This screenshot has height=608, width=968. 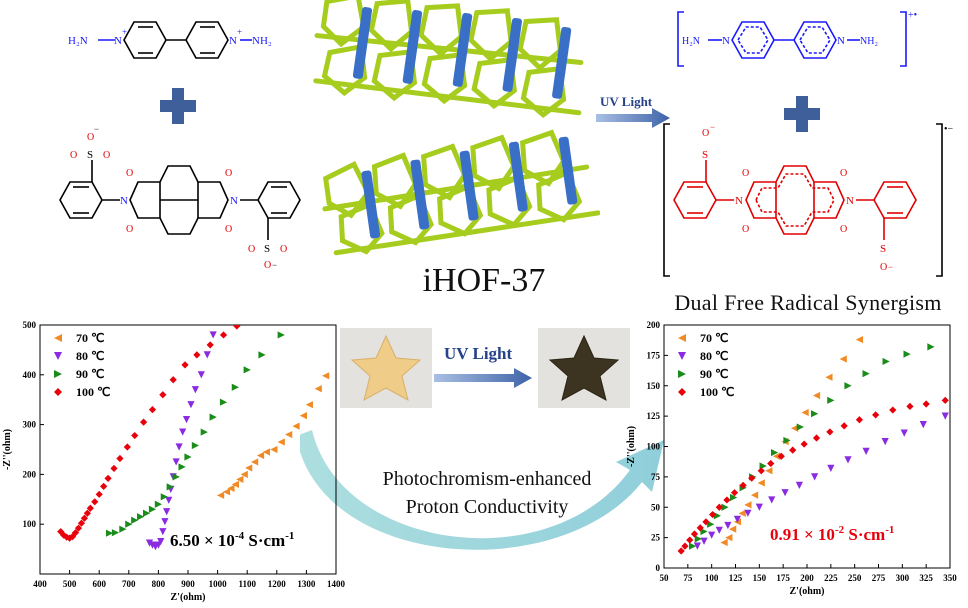 I want to click on y-tick-label: 500, so click(x=30, y=325).